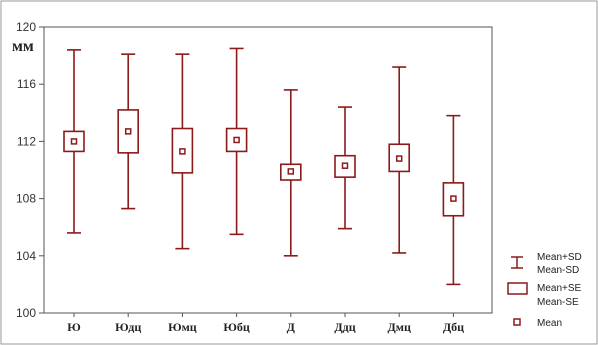 This screenshot has width=598, height=345. Describe the element at coordinates (26, 84) in the screenshot. I see `y-tick-label: 116` at that location.